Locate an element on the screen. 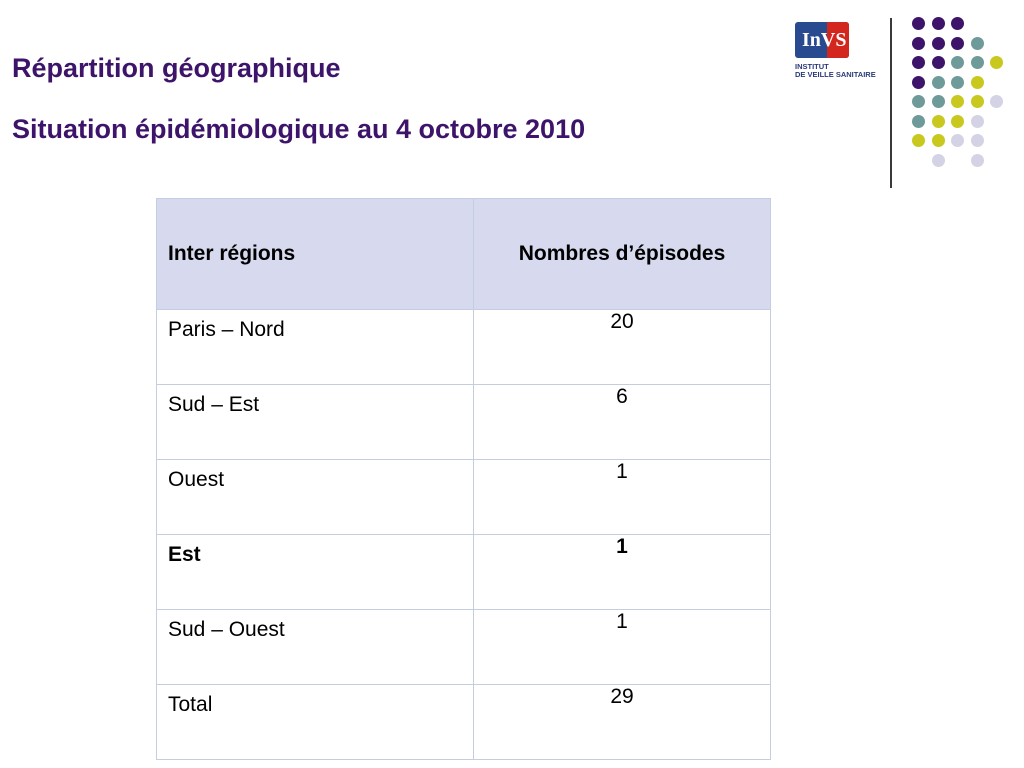  region-cell: Sud – Ouest is located at coordinates (315, 647).